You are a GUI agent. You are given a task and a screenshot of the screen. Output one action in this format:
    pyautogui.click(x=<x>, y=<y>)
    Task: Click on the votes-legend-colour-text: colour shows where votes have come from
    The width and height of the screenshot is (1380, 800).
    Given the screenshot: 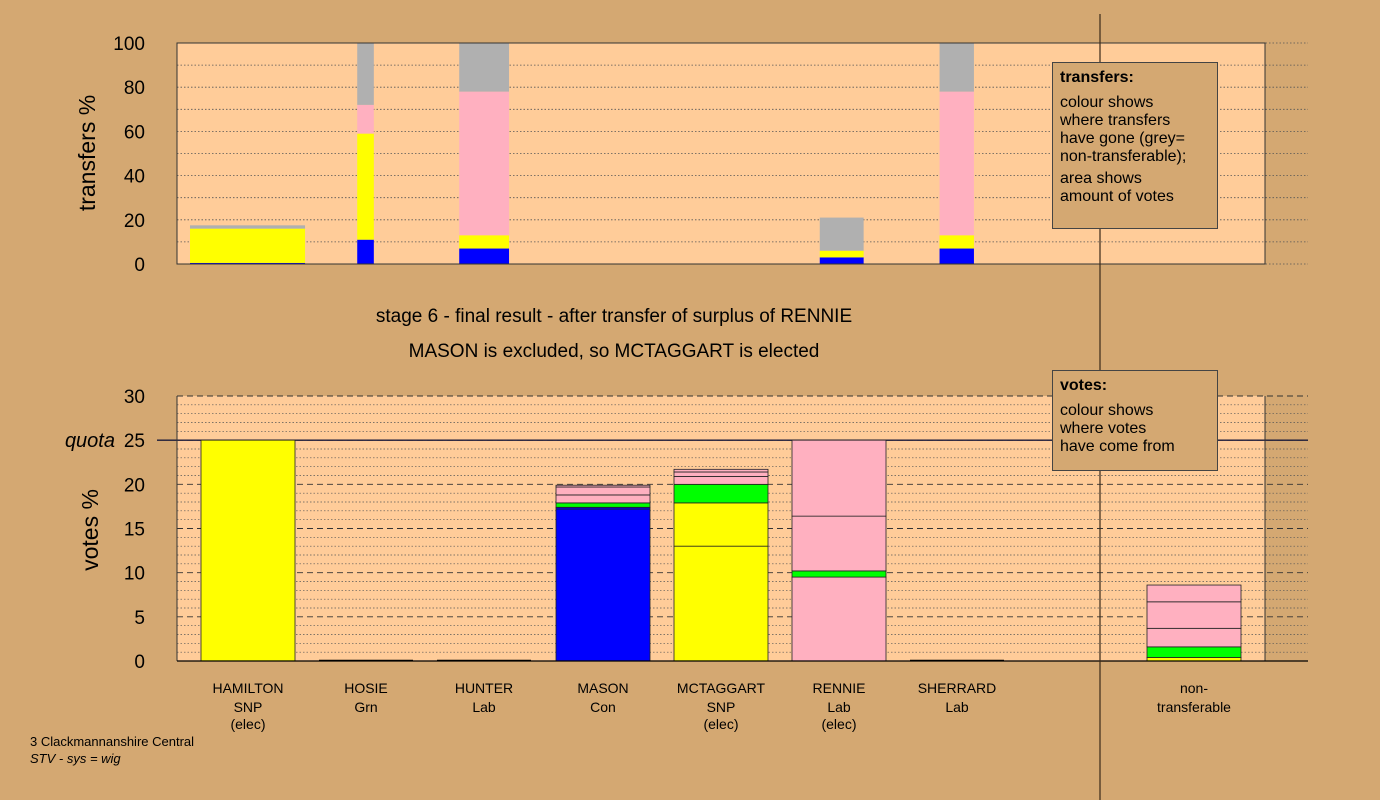 What is the action you would take?
    pyautogui.click(x=1117, y=428)
    